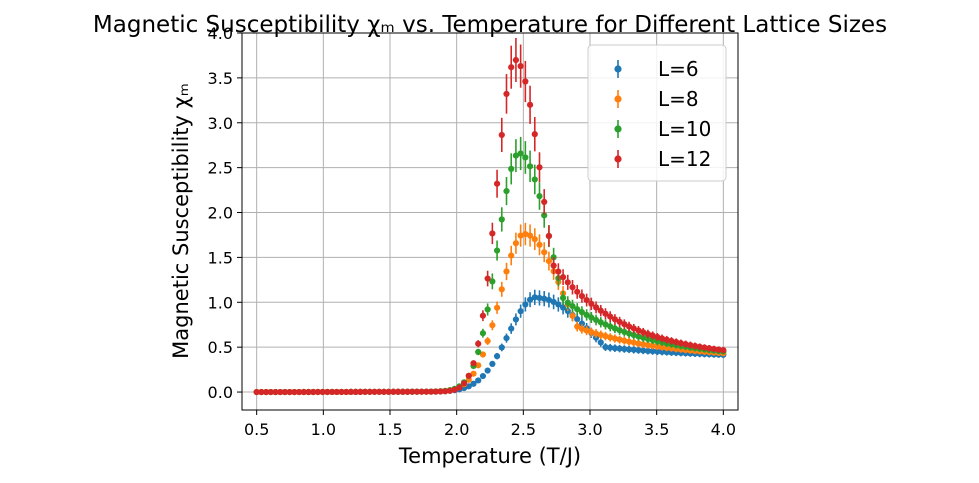 Image resolution: width=979 pixels, height=483 pixels. Describe the element at coordinates (220, 123) in the screenshot. I see `y-tick-label: 3.0` at that location.